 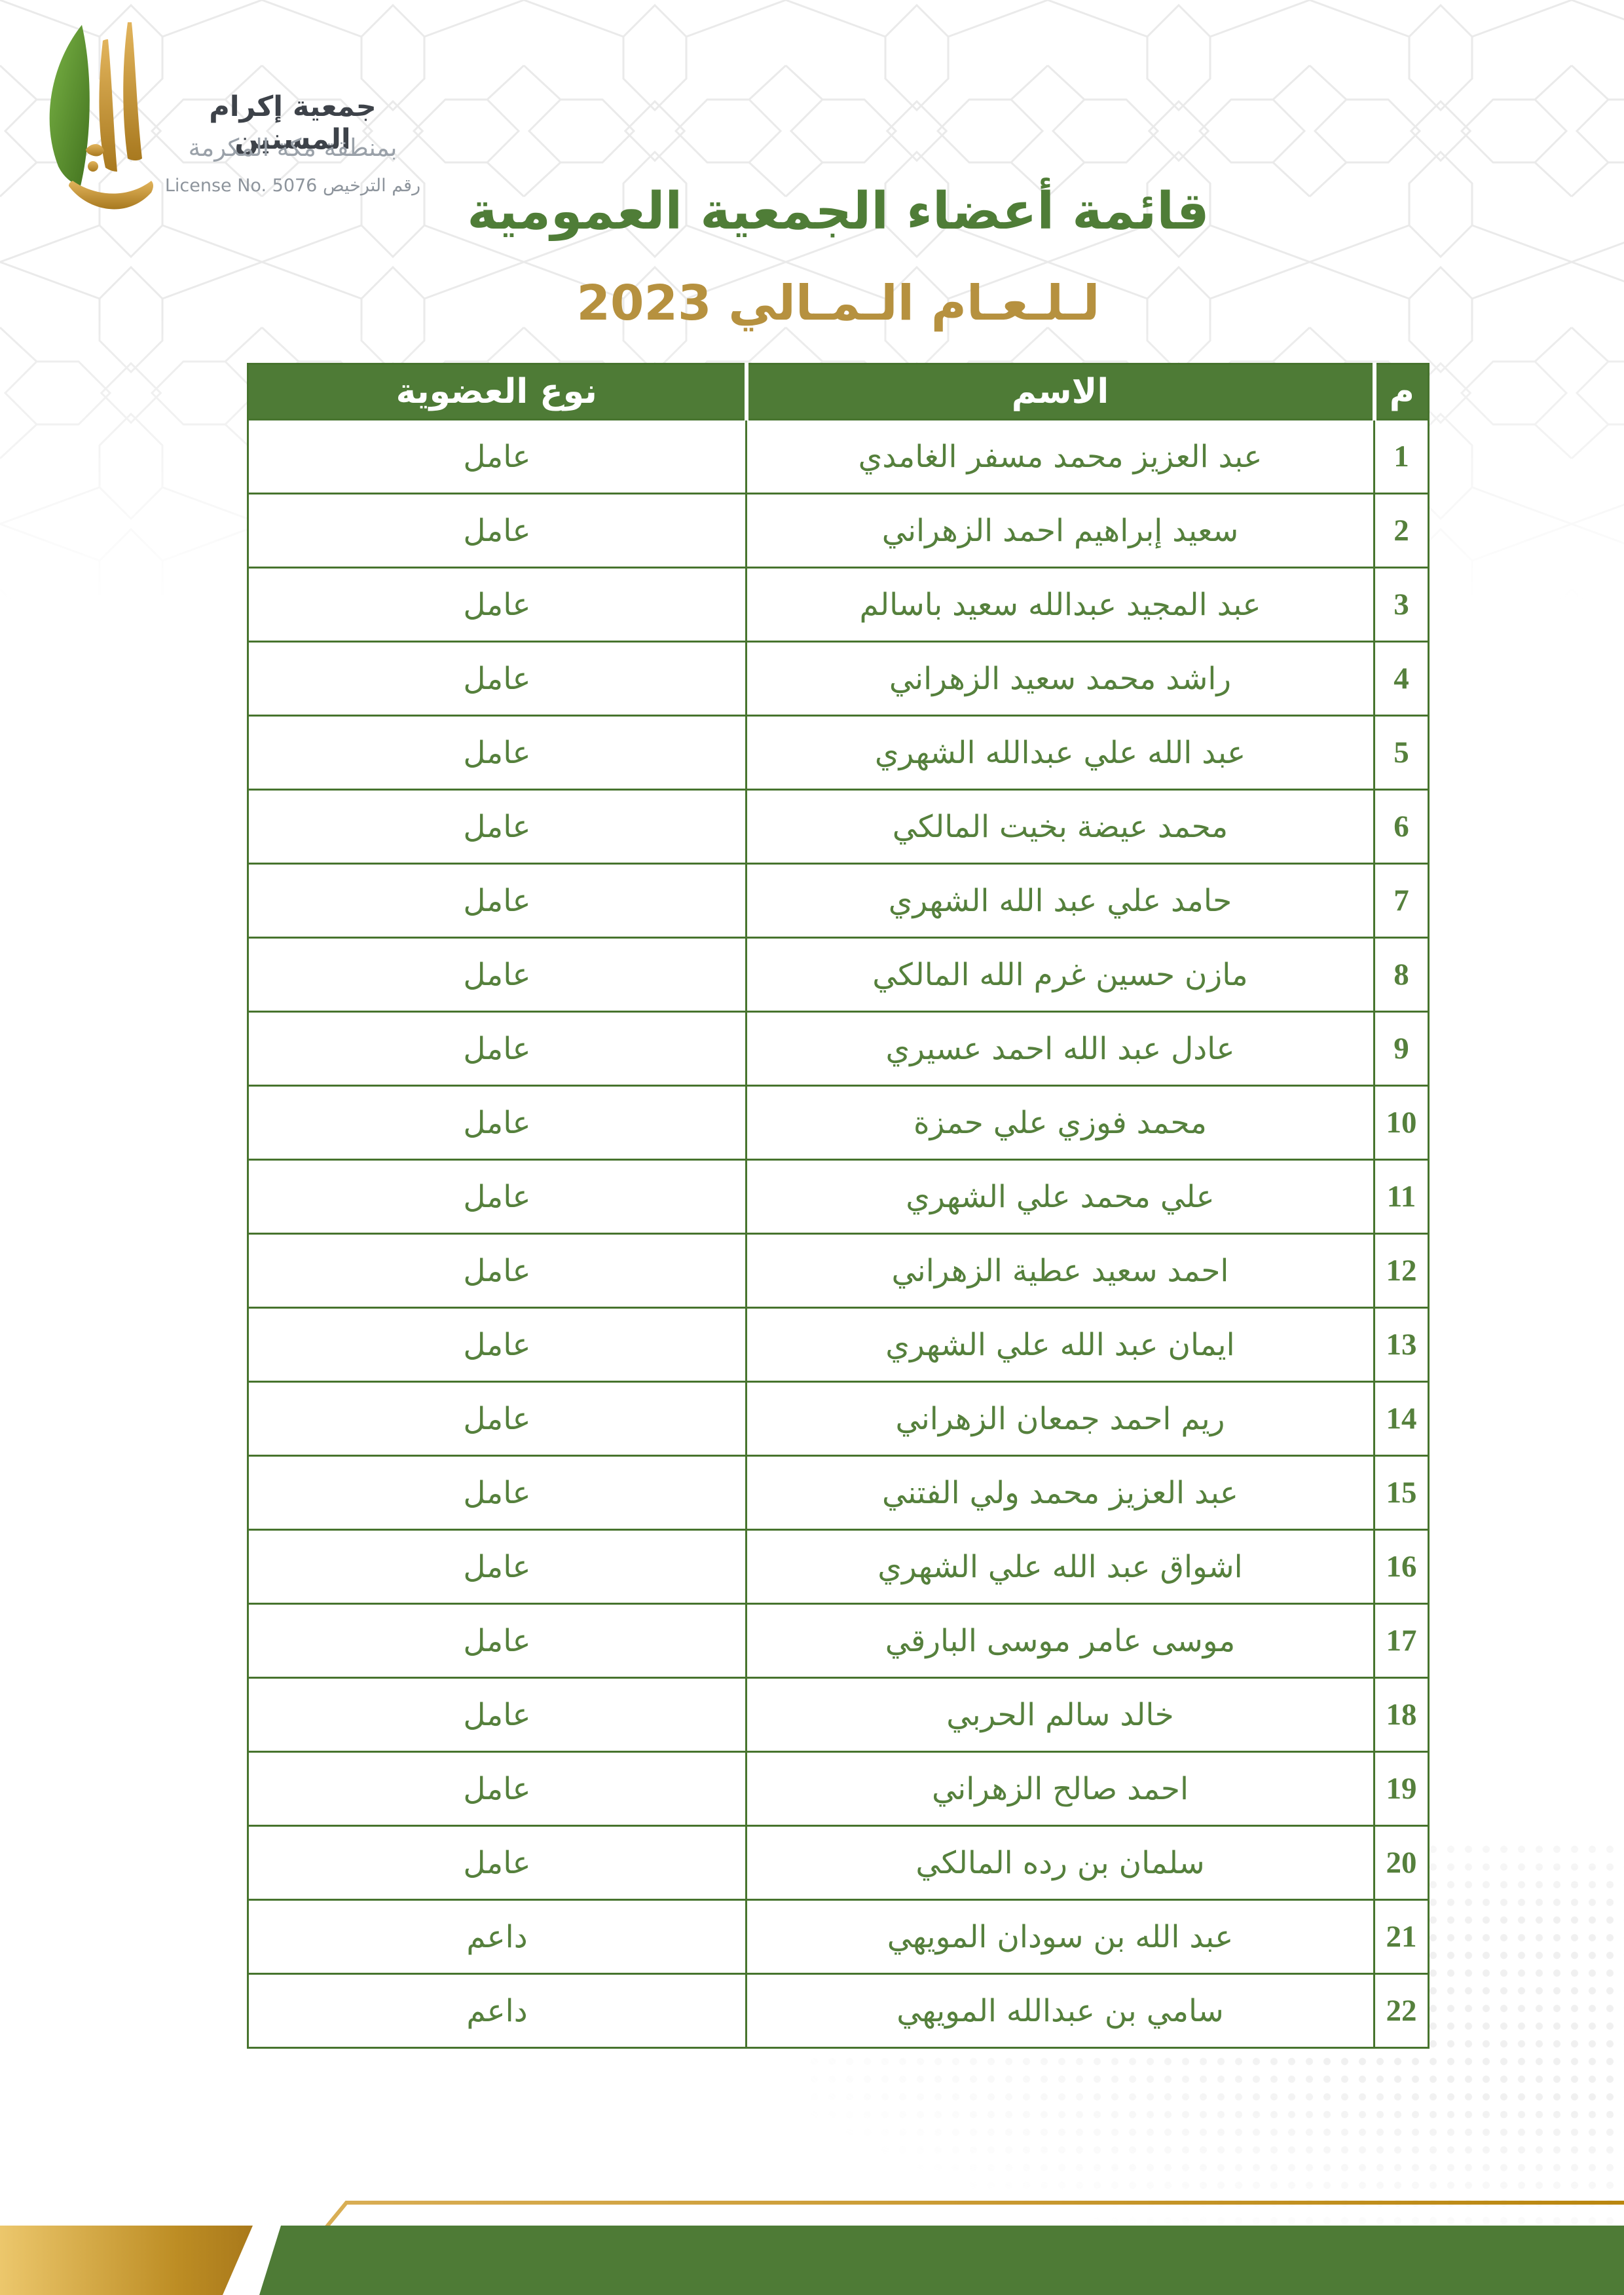 What do you see at coordinates (1401, 605) in the screenshot?
I see `member-serial: 3` at bounding box center [1401, 605].